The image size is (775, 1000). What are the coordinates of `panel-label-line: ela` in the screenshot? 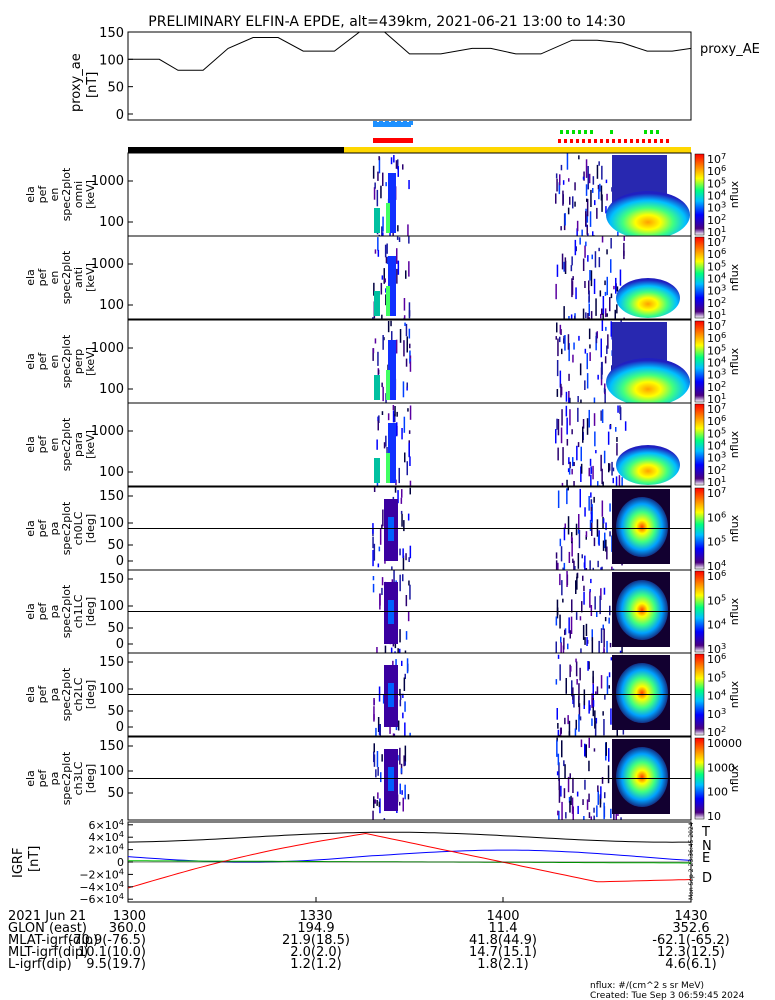 It's located at (30, 778).